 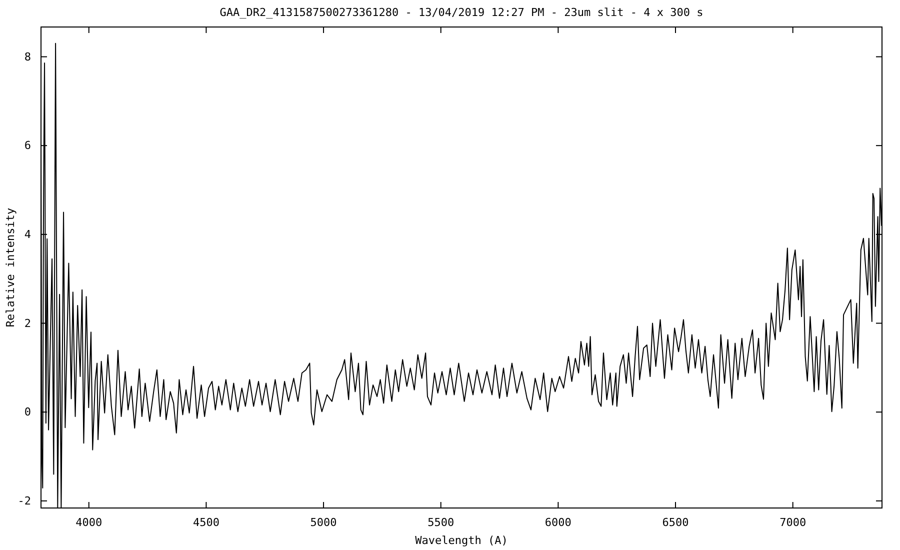 What do you see at coordinates (27, 57) in the screenshot?
I see `y-tick-label: 8` at bounding box center [27, 57].